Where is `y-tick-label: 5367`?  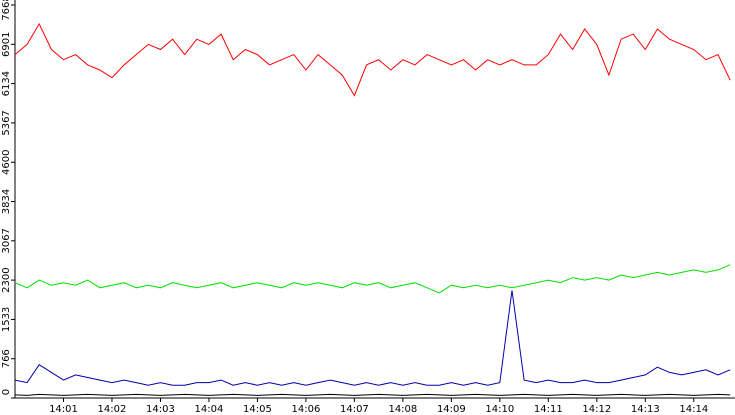
y-tick-label: 5367 is located at coordinates (6, 122).